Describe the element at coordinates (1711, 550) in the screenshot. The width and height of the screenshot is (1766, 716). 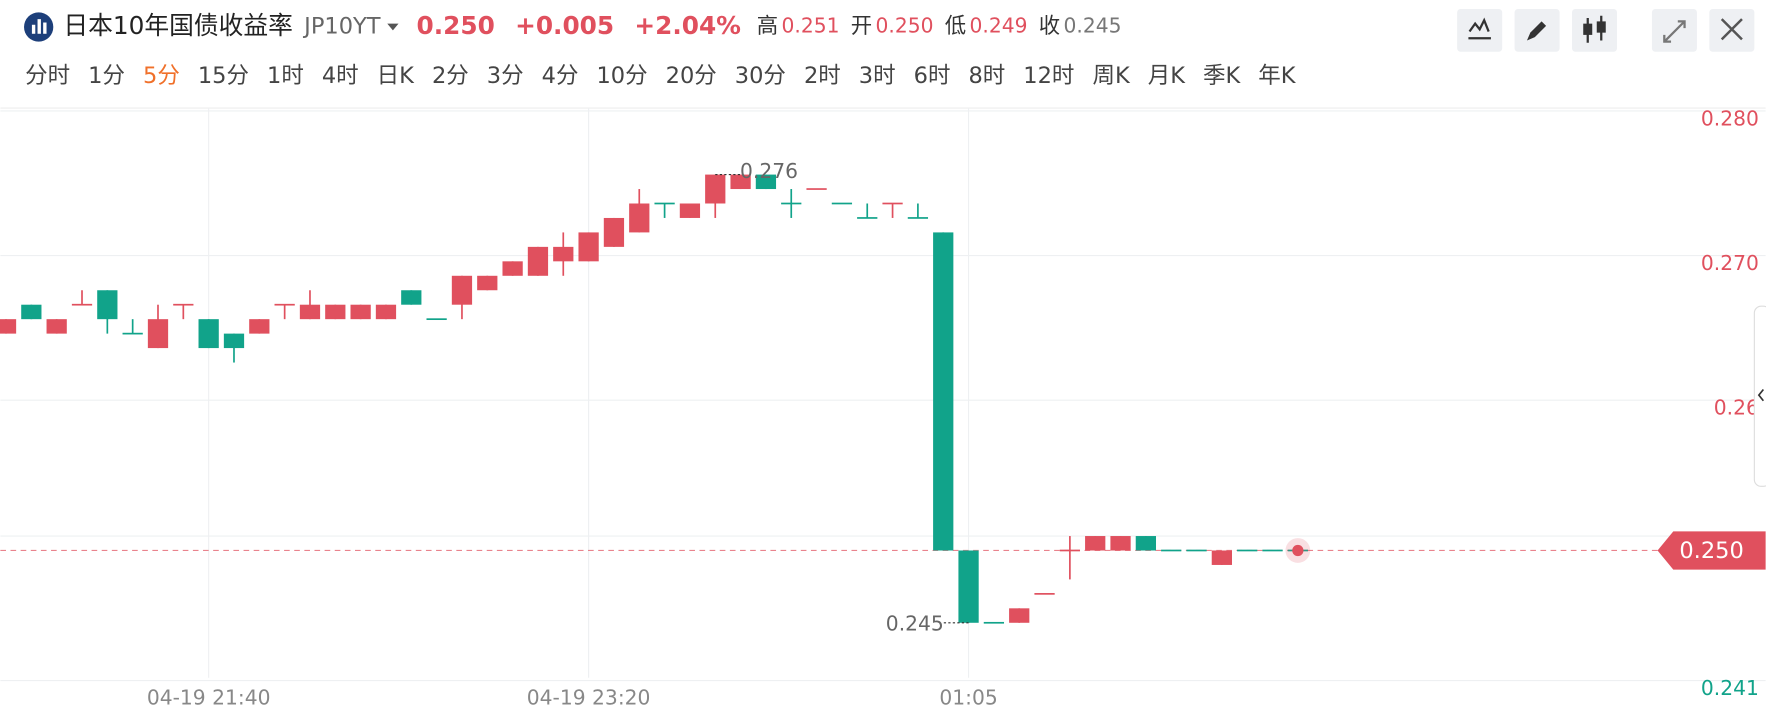
I see `price-tag` at that location.